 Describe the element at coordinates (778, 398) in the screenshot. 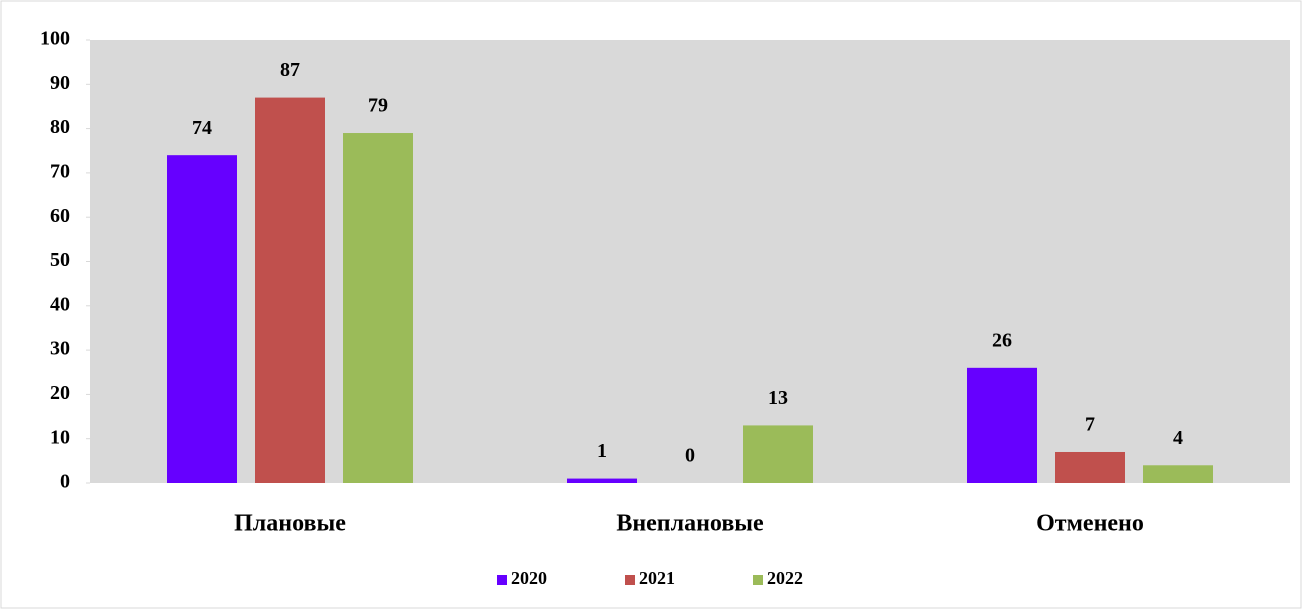

I see `data-label: 13` at that location.